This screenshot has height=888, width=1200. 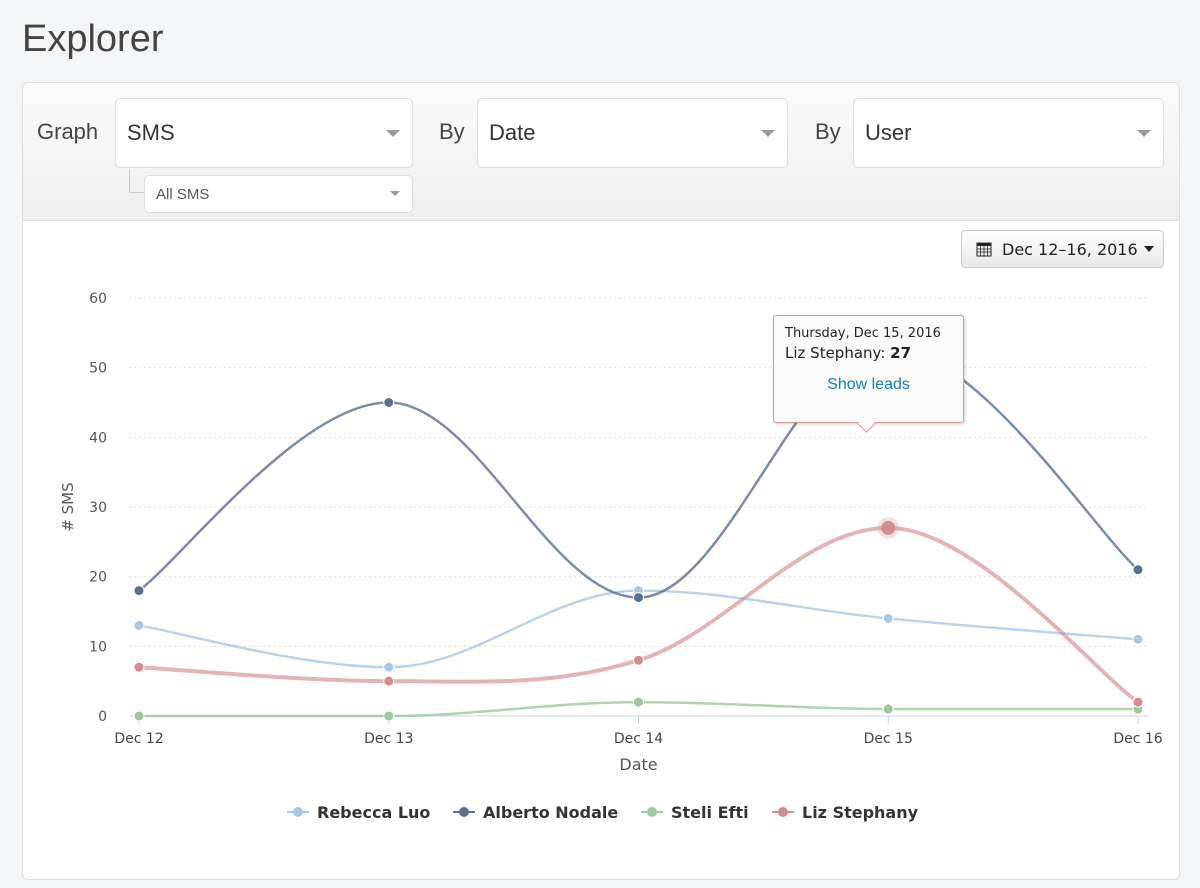 What do you see at coordinates (388, 739) in the screenshot?
I see `x-tick-label: Dec 13` at bounding box center [388, 739].